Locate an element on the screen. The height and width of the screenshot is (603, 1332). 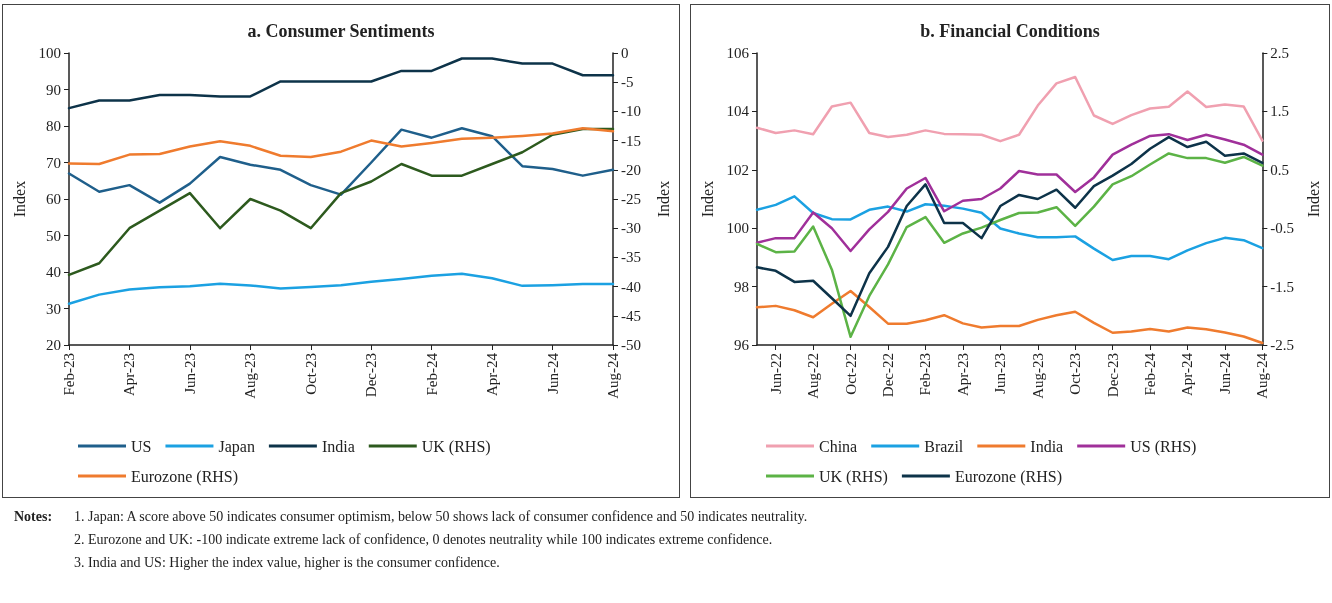
y2-tick-label: -25 is located at coordinates (631, 199).